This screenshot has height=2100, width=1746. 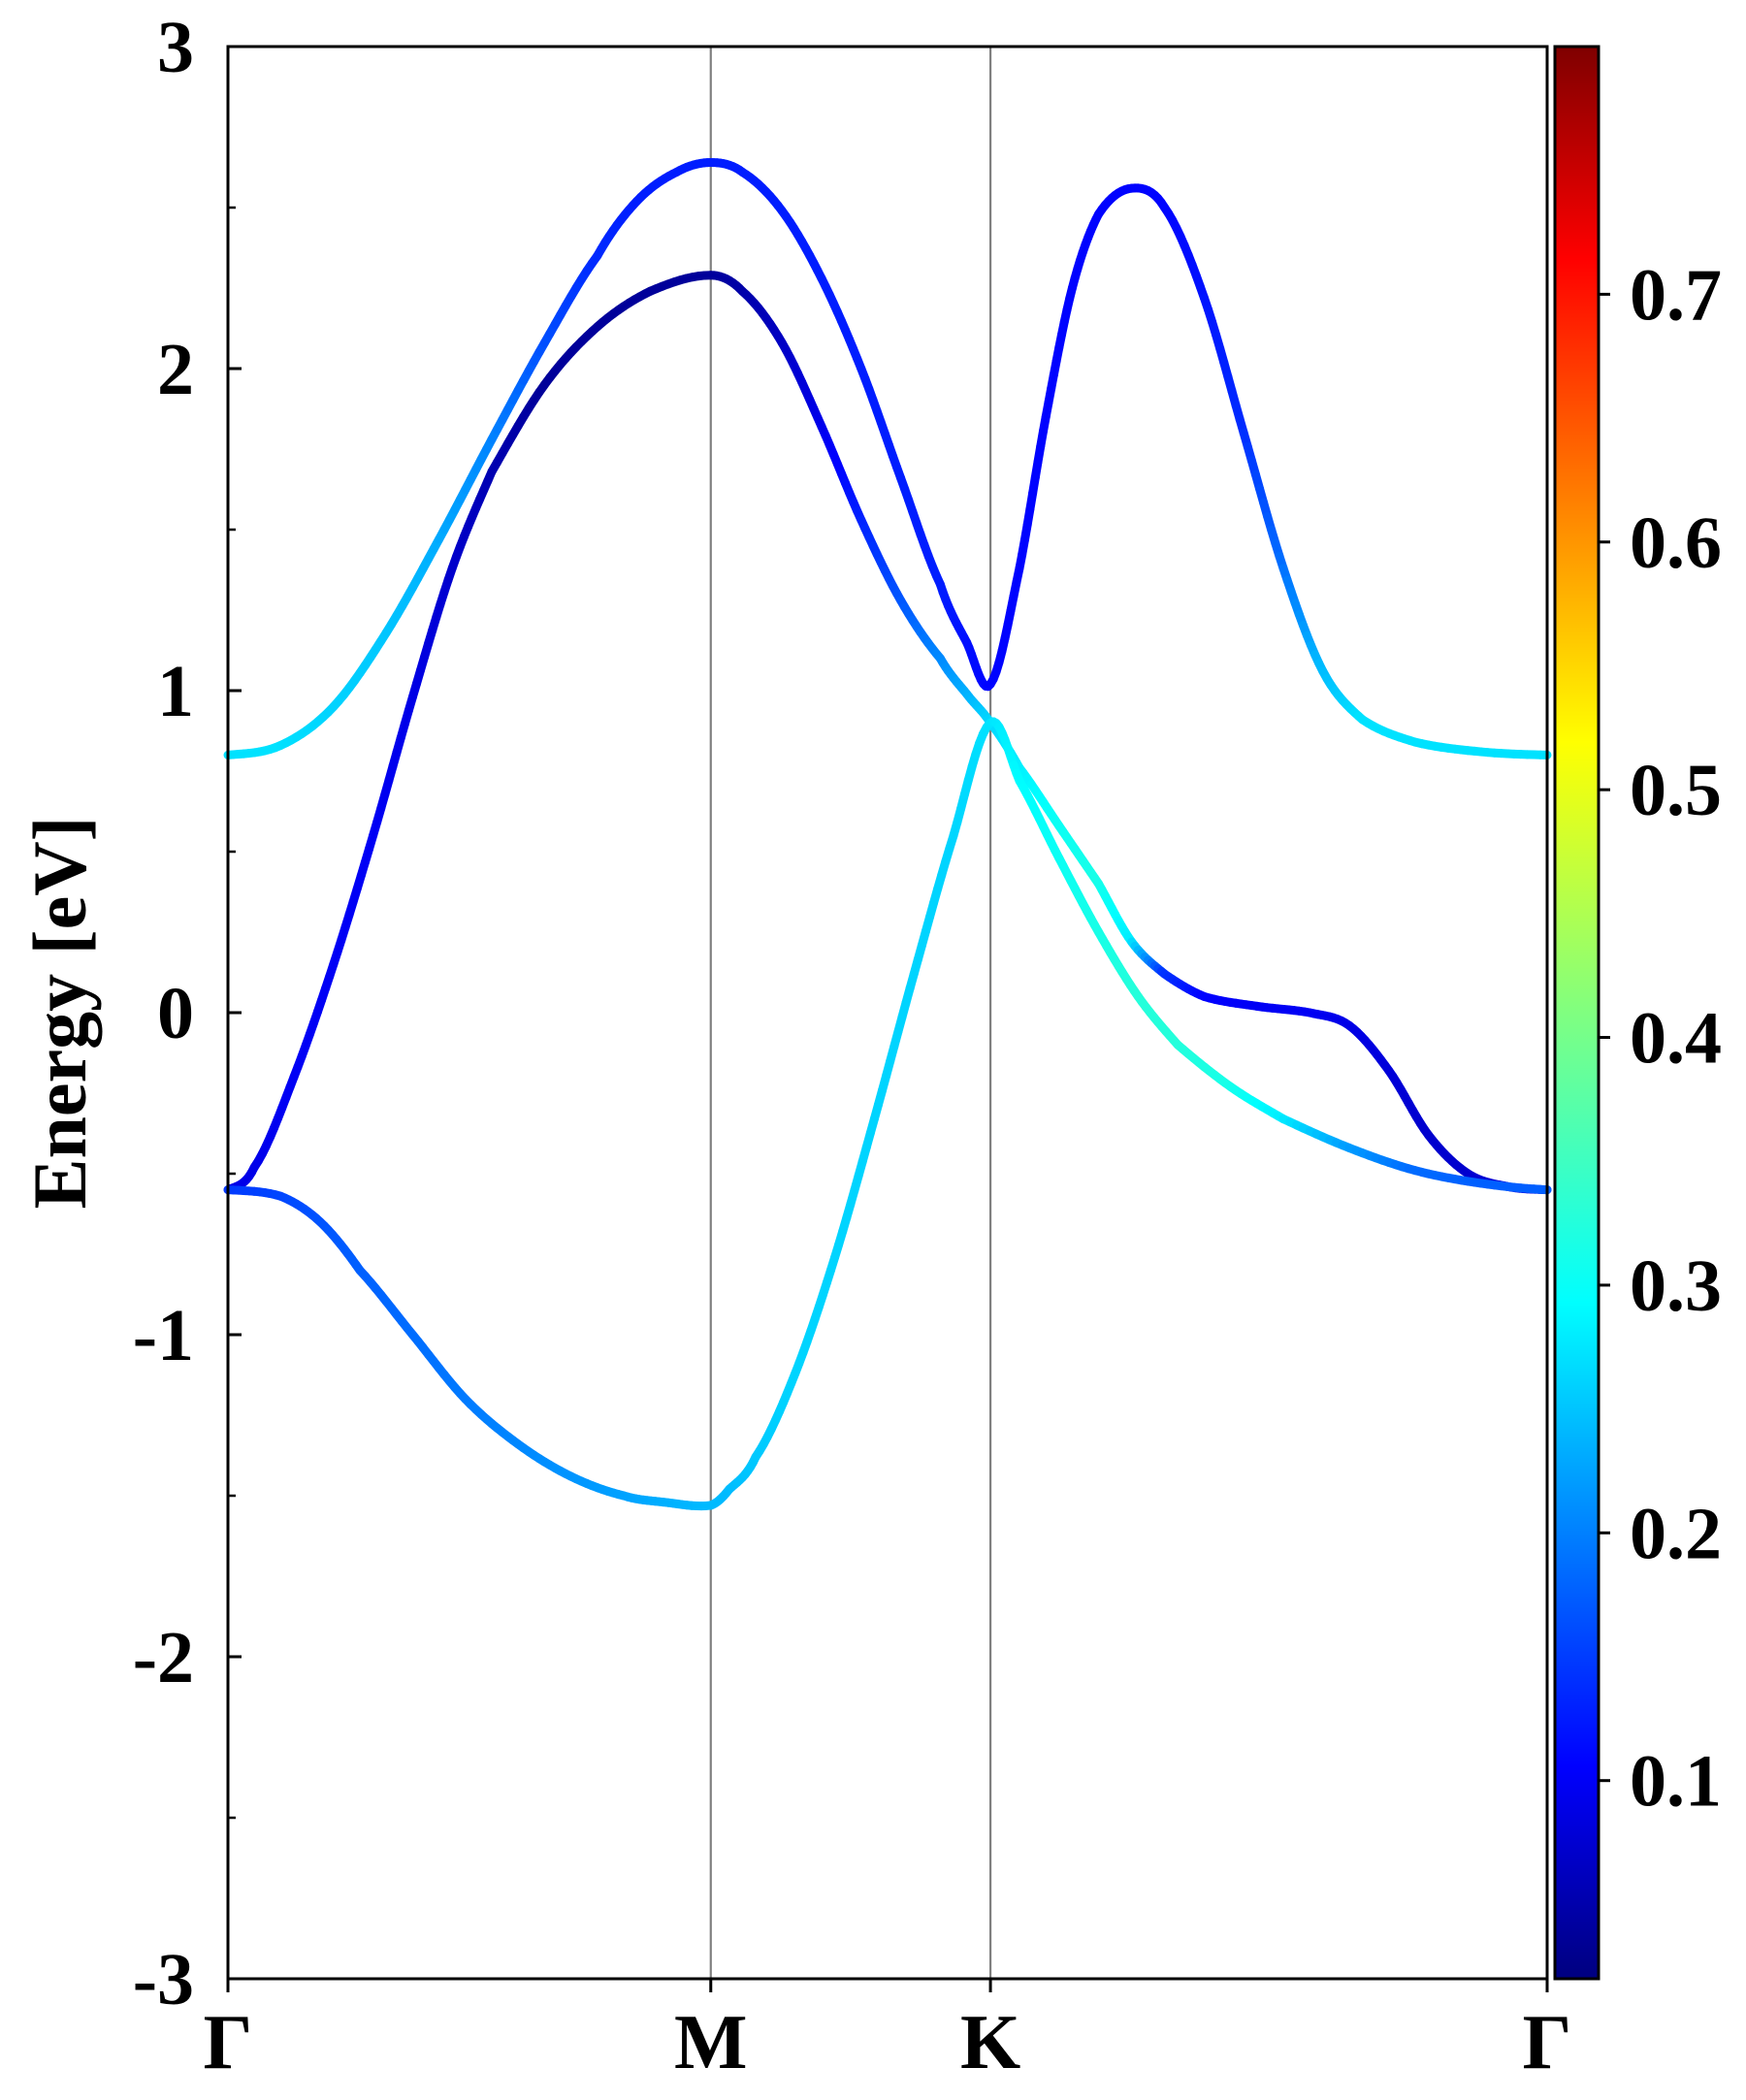 I want to click on y-tick-label: 1, so click(x=175, y=691).